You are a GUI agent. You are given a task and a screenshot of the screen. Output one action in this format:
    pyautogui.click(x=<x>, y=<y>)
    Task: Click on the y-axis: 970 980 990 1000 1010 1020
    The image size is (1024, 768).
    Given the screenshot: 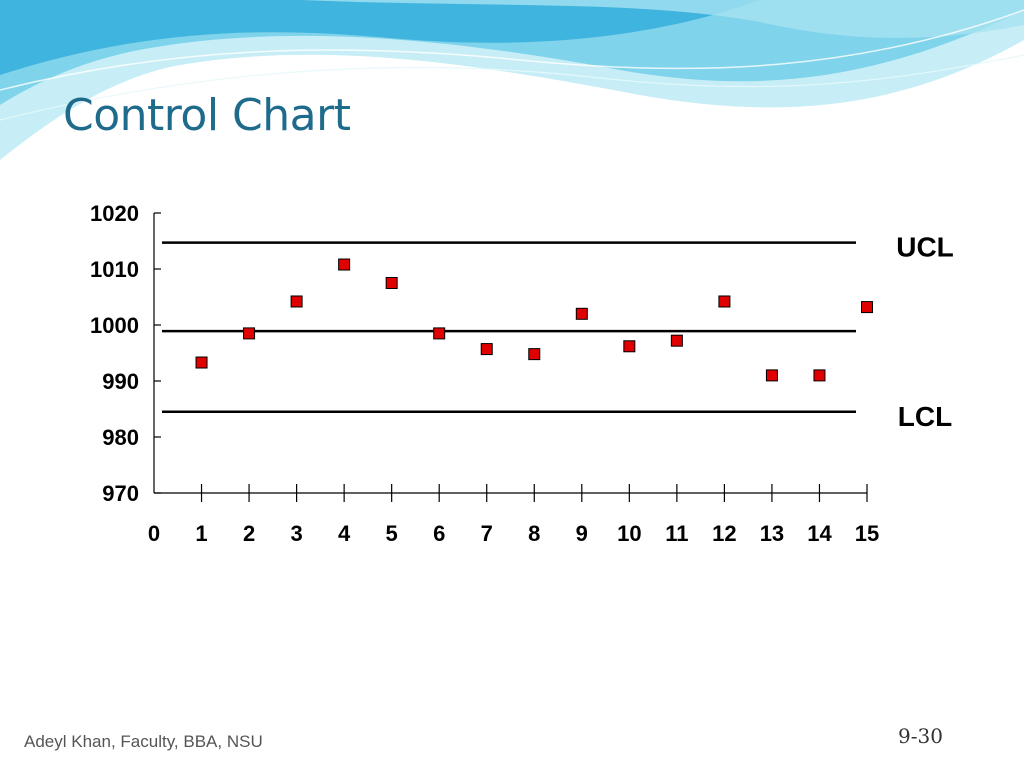 What is the action you would take?
    pyautogui.click(x=125, y=353)
    